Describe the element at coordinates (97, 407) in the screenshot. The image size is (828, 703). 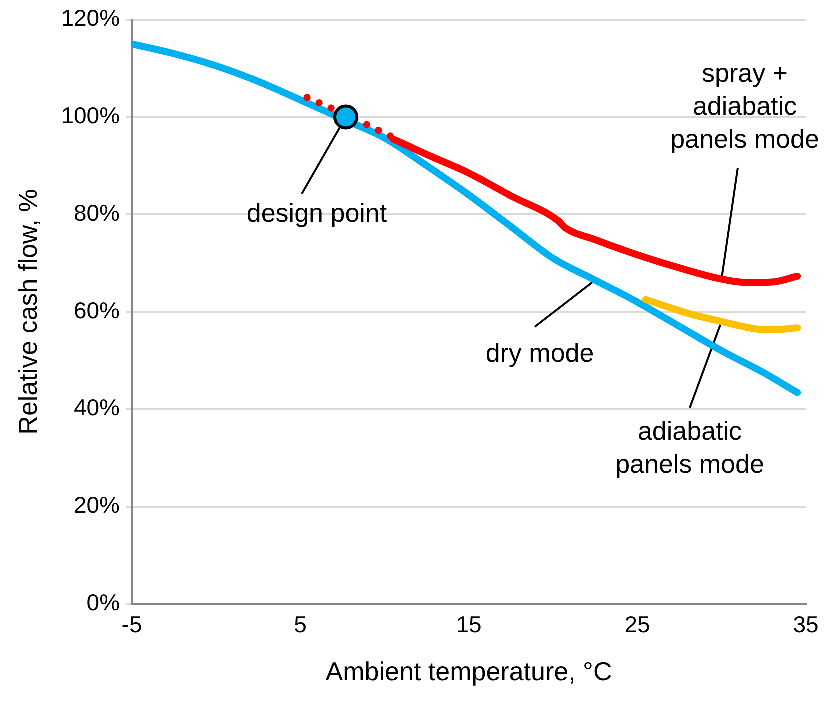
I see `y-tick-label: 40%` at that location.